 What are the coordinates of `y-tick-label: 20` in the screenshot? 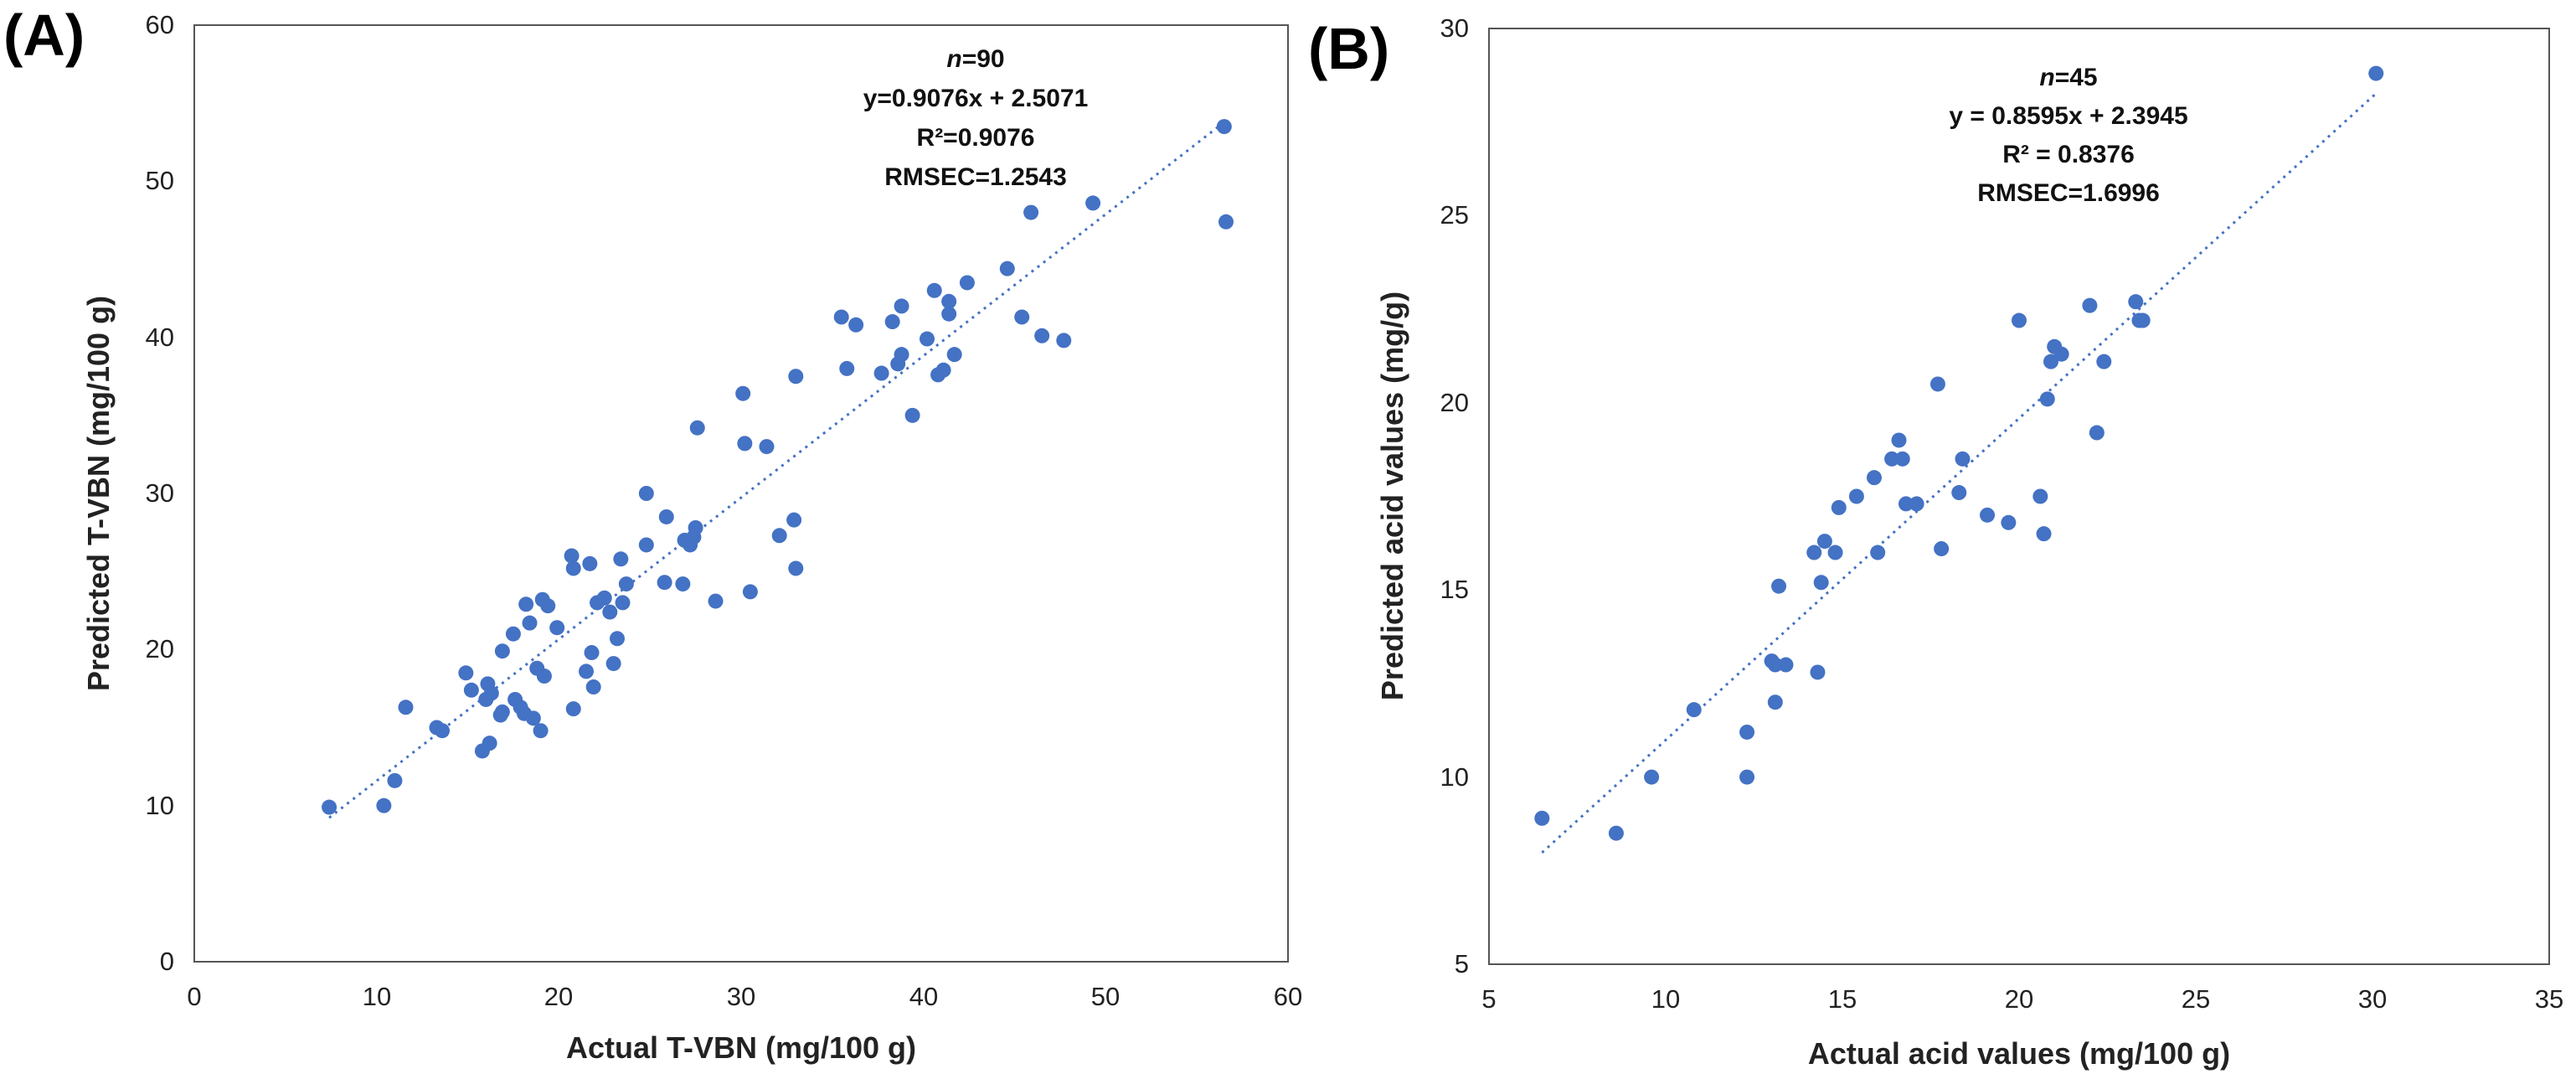 It's located at (160, 648).